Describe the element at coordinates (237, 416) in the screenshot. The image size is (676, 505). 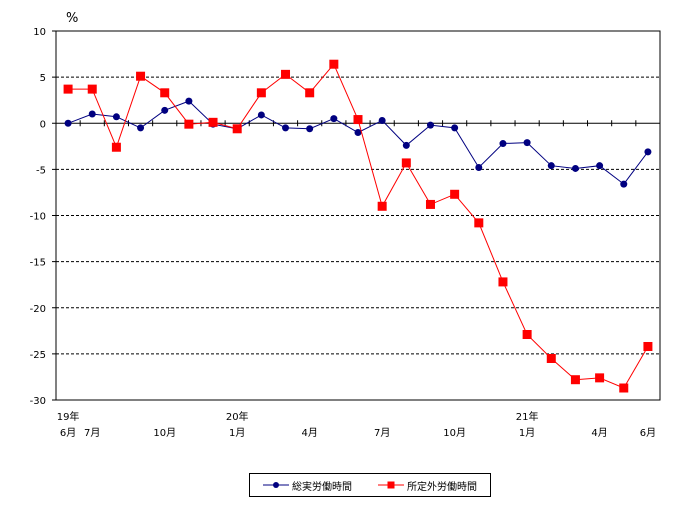
I see `x-year-label: 20年` at that location.